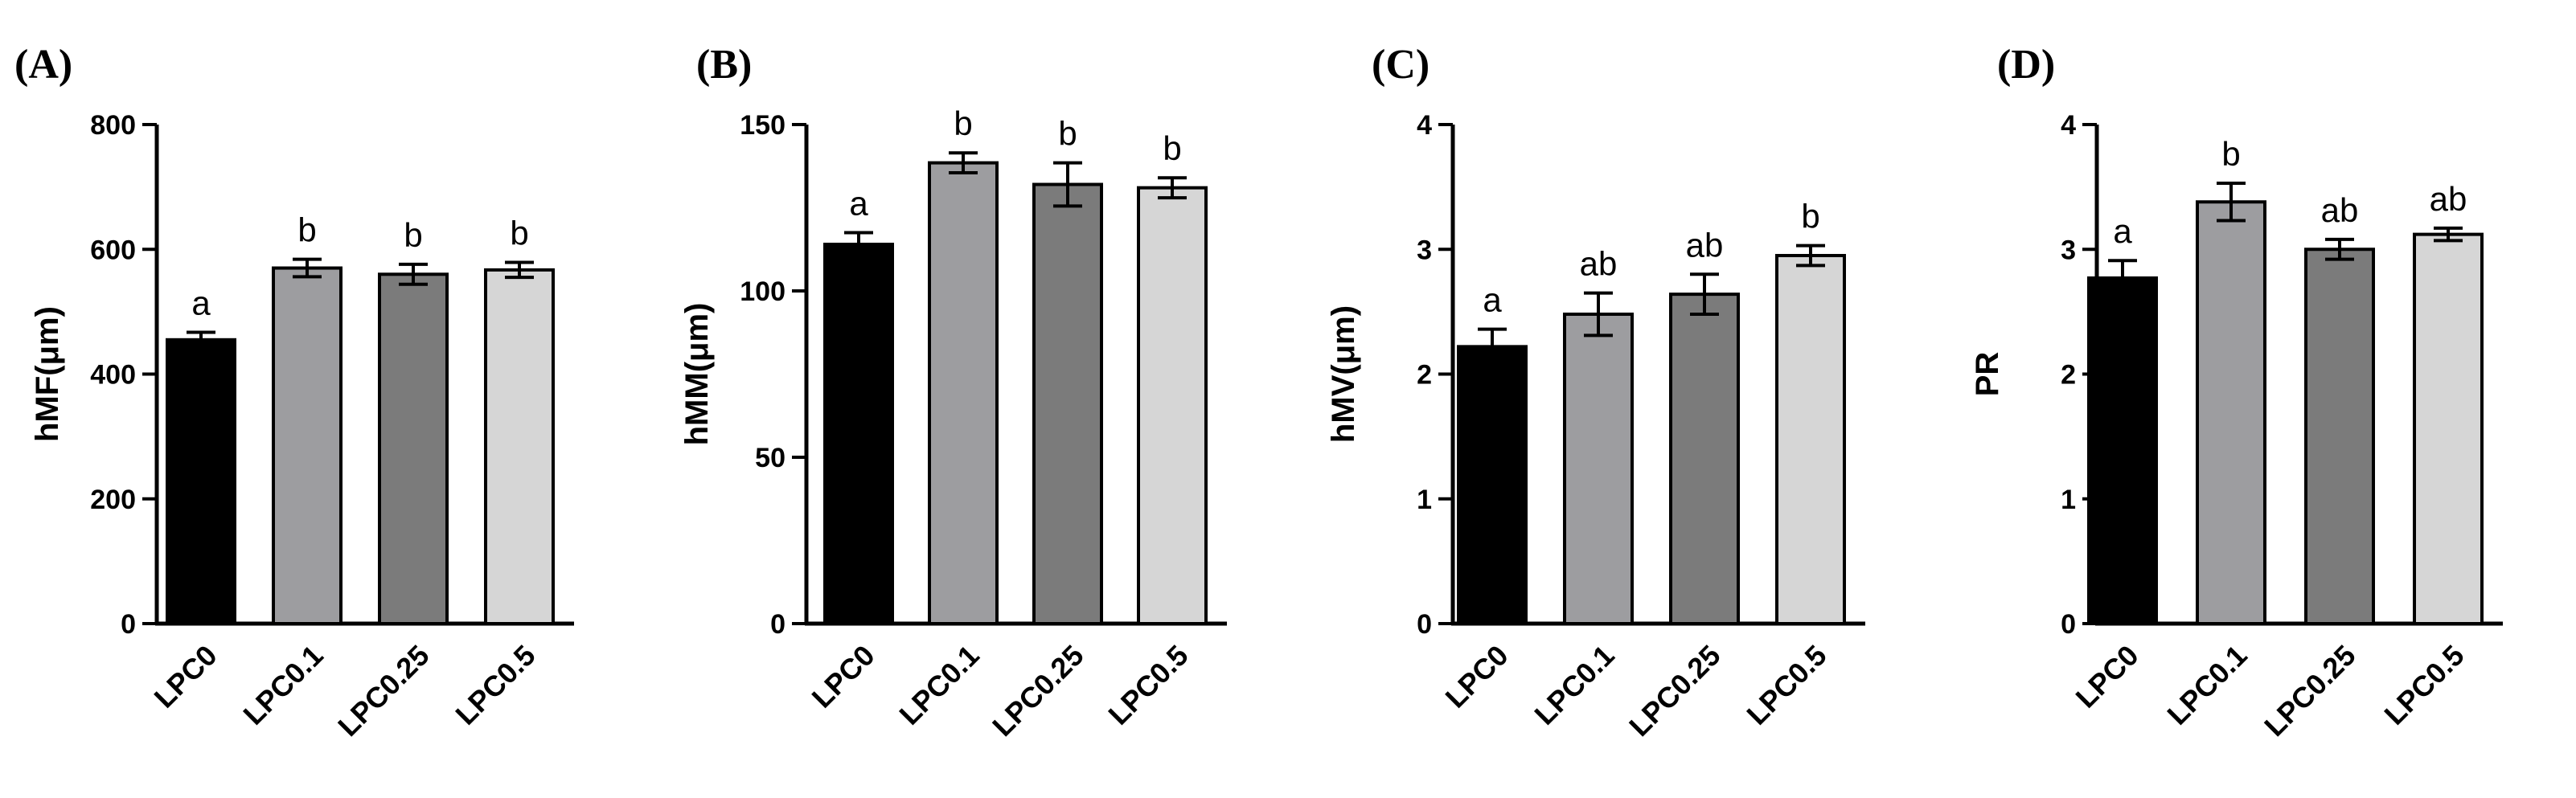  I want to click on panel-label: (C), so click(1401, 65).